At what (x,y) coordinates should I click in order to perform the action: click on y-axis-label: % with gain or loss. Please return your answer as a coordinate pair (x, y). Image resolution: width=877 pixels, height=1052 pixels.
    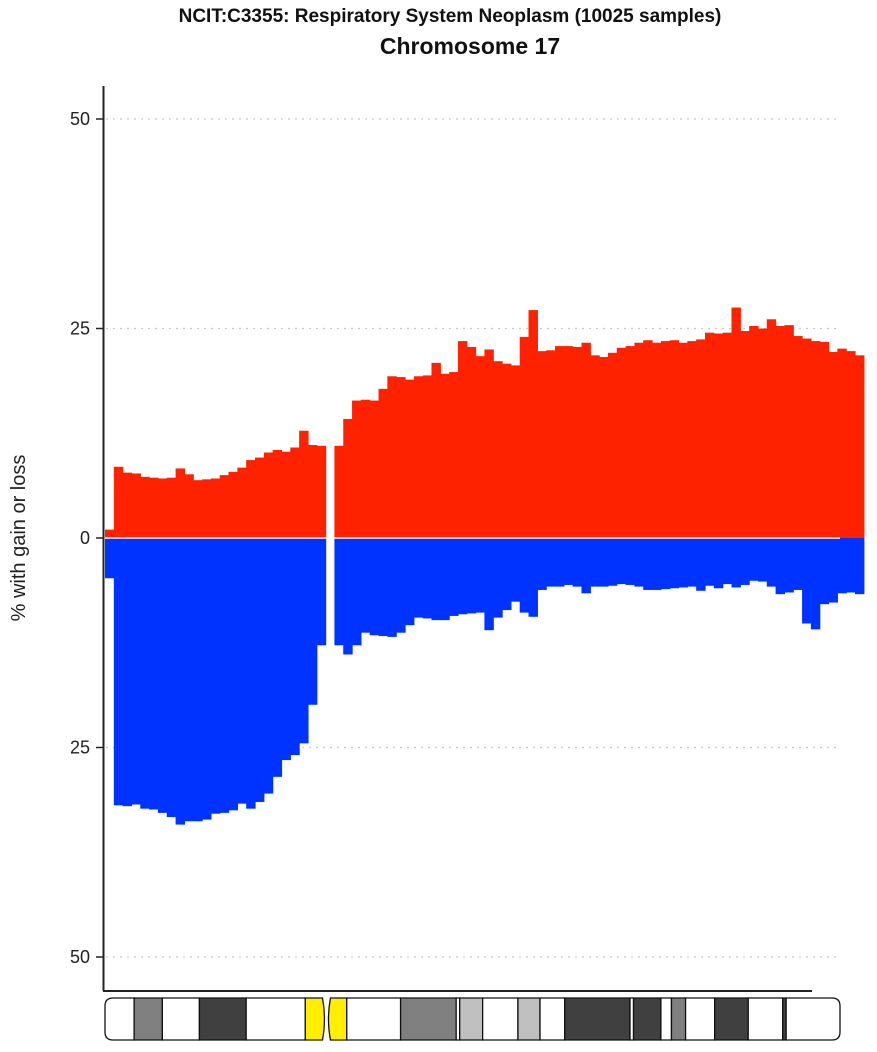
    Looking at the image, I should click on (19, 538).